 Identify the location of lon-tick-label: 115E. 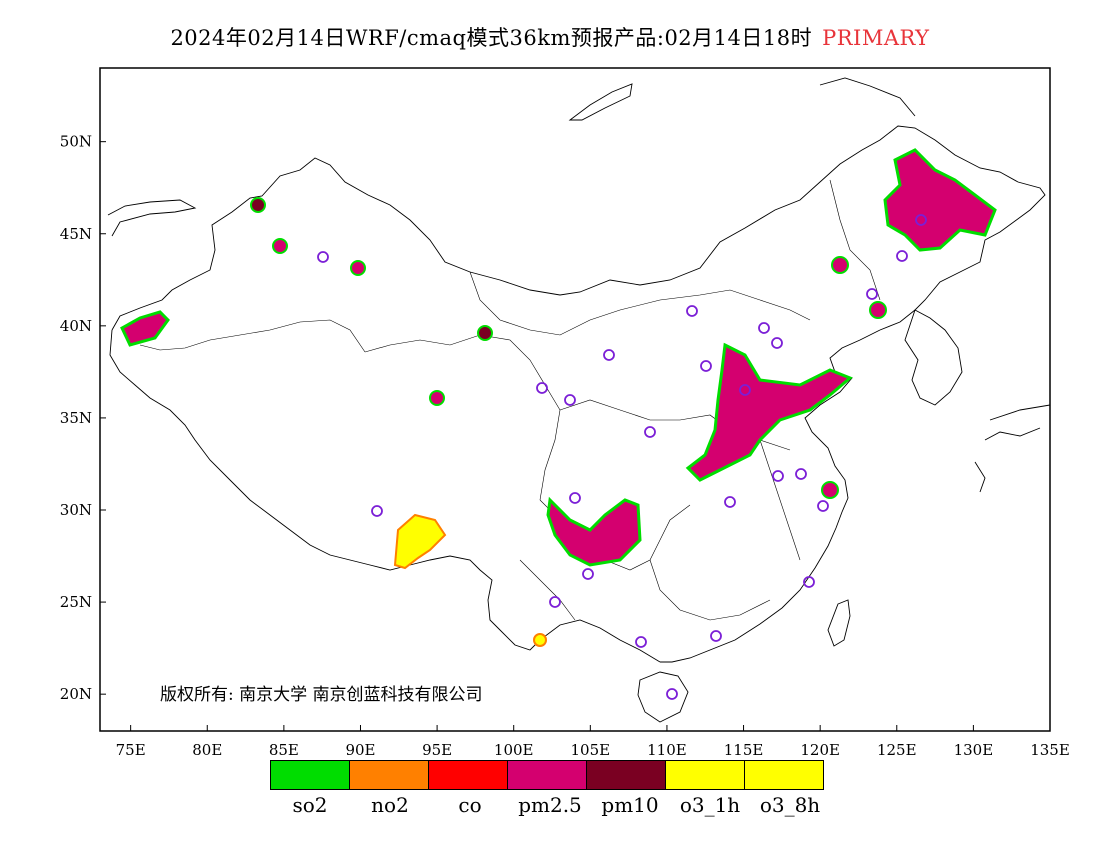
(744, 750).